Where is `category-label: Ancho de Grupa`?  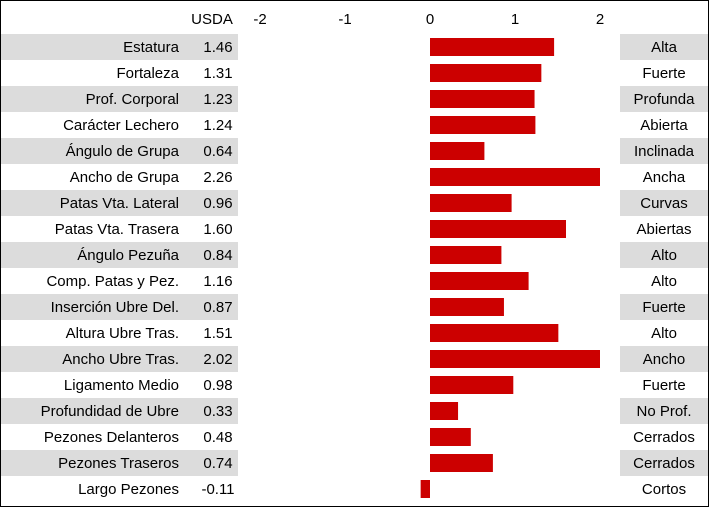 category-label: Ancho de Grupa is located at coordinates (125, 177).